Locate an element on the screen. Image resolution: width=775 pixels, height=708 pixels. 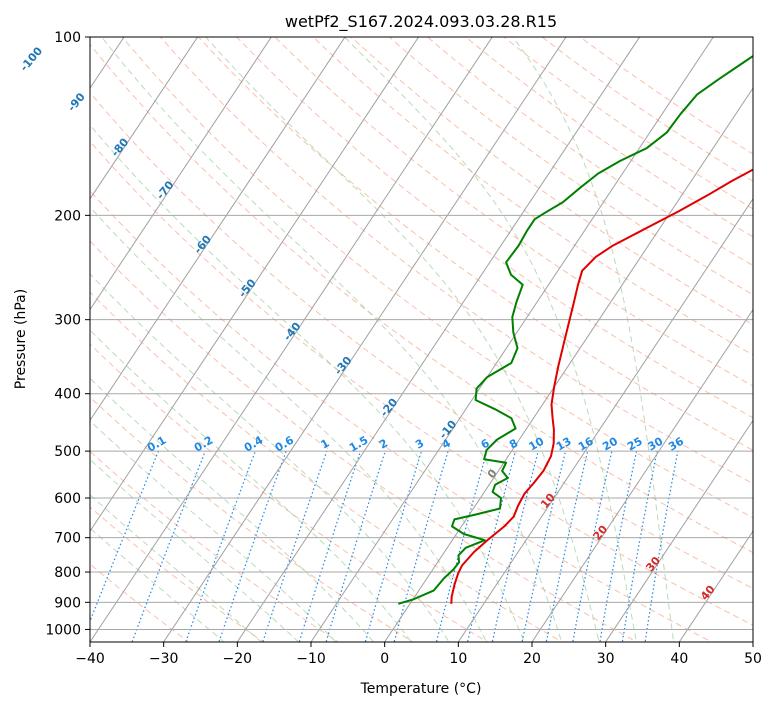
x-tick-label: 30 is located at coordinates (606, 659).